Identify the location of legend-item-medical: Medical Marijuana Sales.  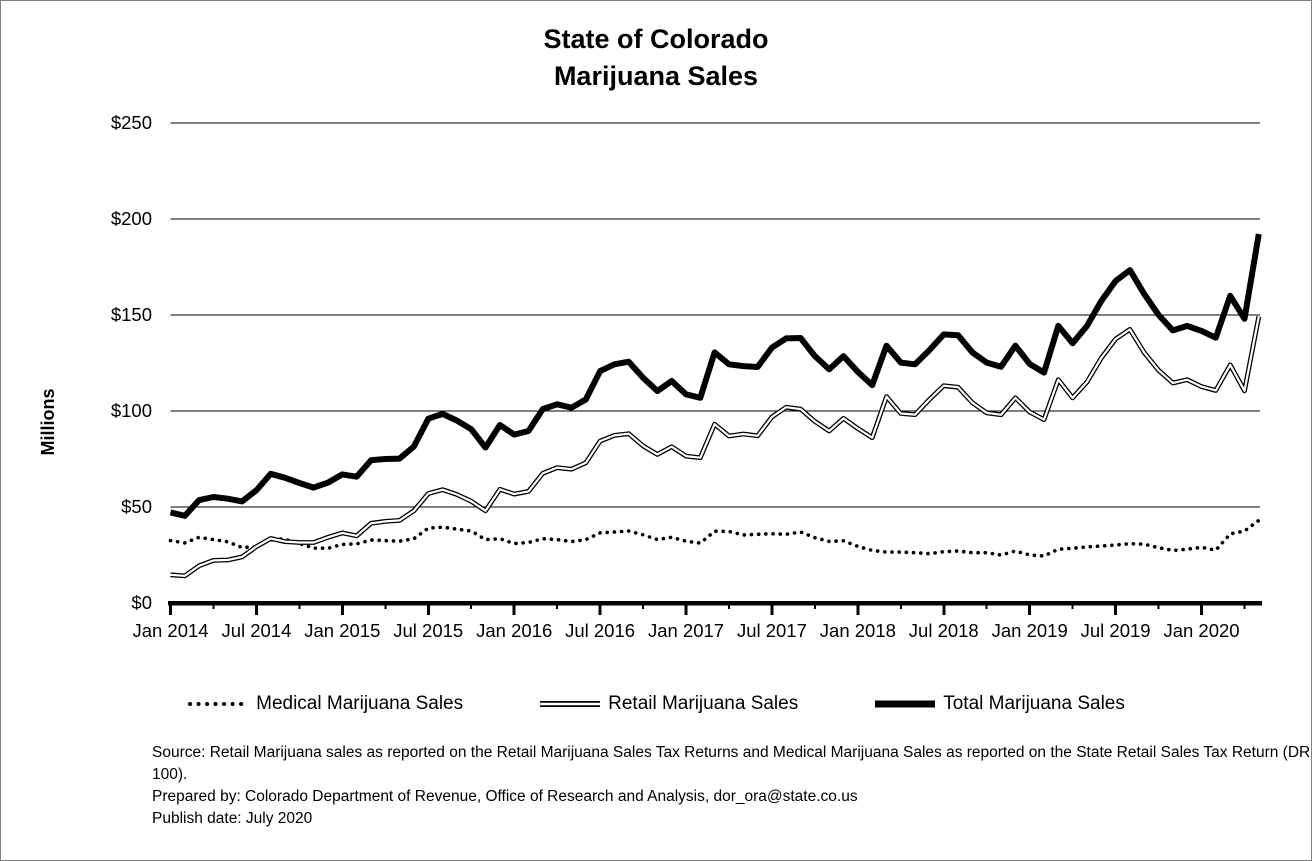
(325, 704).